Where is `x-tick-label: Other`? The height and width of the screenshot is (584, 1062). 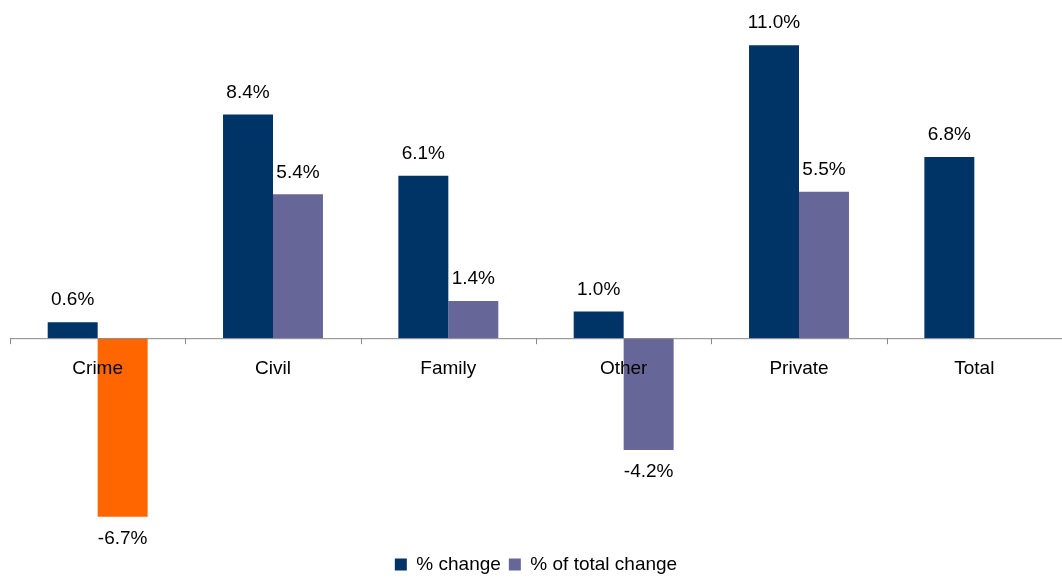
x-tick-label: Other is located at coordinates (624, 368).